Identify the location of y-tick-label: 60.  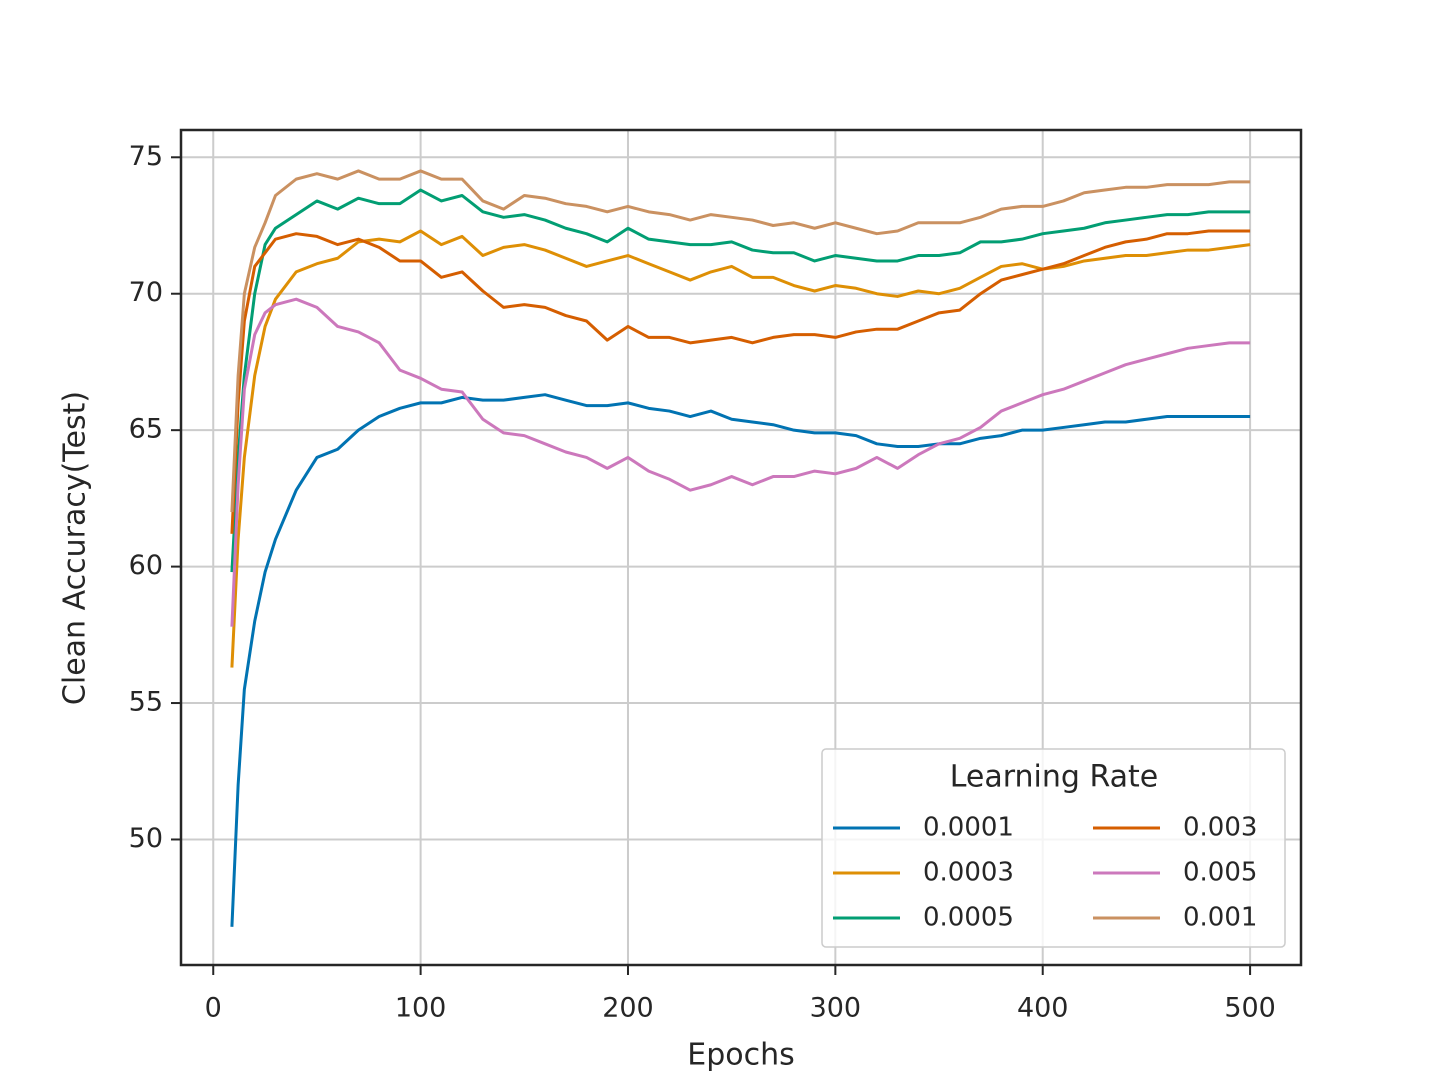
(146, 565).